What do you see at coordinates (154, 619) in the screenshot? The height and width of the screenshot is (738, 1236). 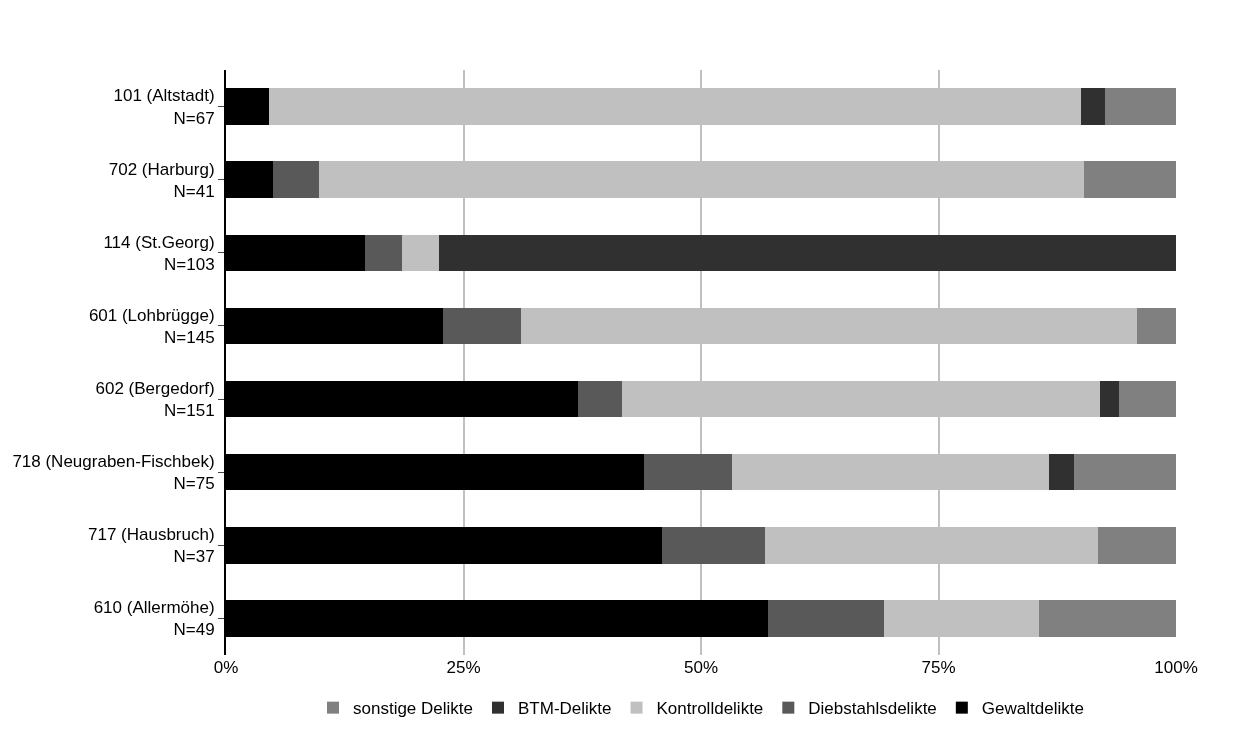 I see `y-tick-label: 610 (Allermöhe) N=49` at bounding box center [154, 619].